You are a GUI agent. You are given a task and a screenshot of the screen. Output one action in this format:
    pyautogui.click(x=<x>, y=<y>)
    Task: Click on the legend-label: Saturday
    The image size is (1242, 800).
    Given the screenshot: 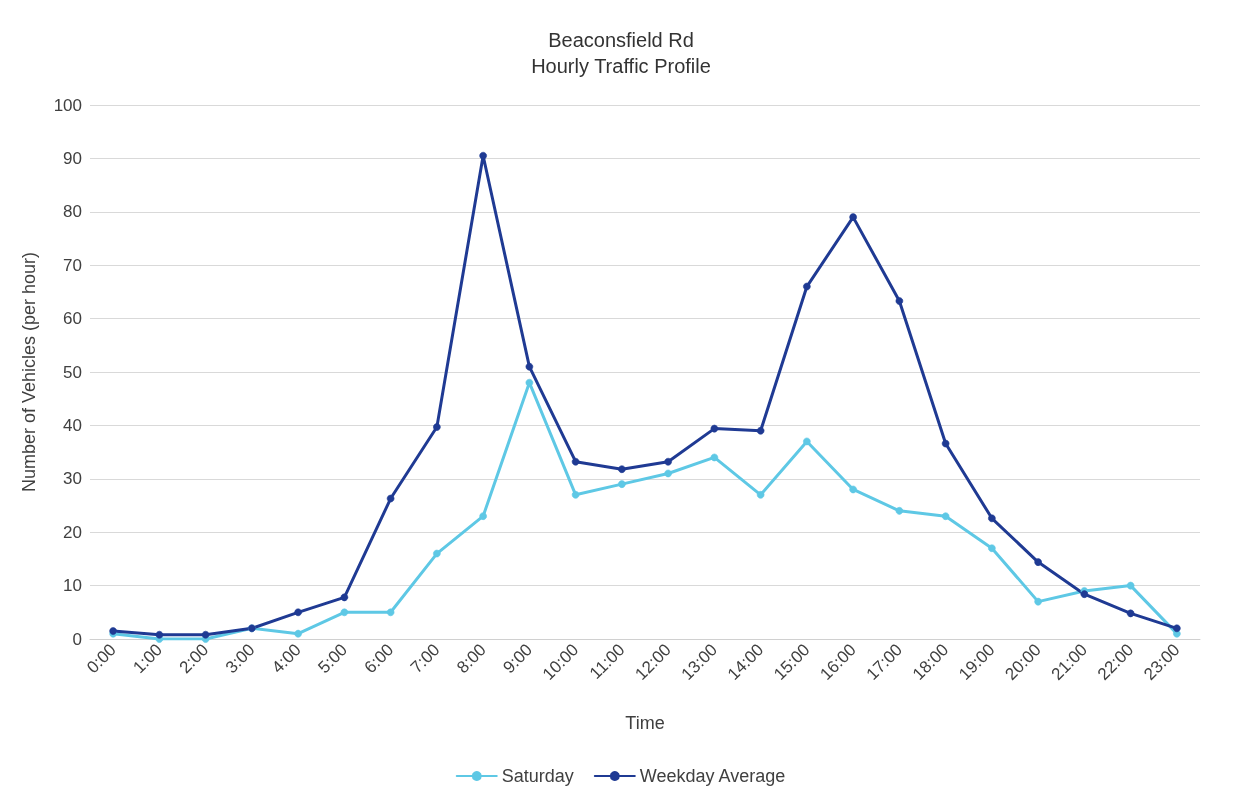 What is the action you would take?
    pyautogui.click(x=537, y=776)
    